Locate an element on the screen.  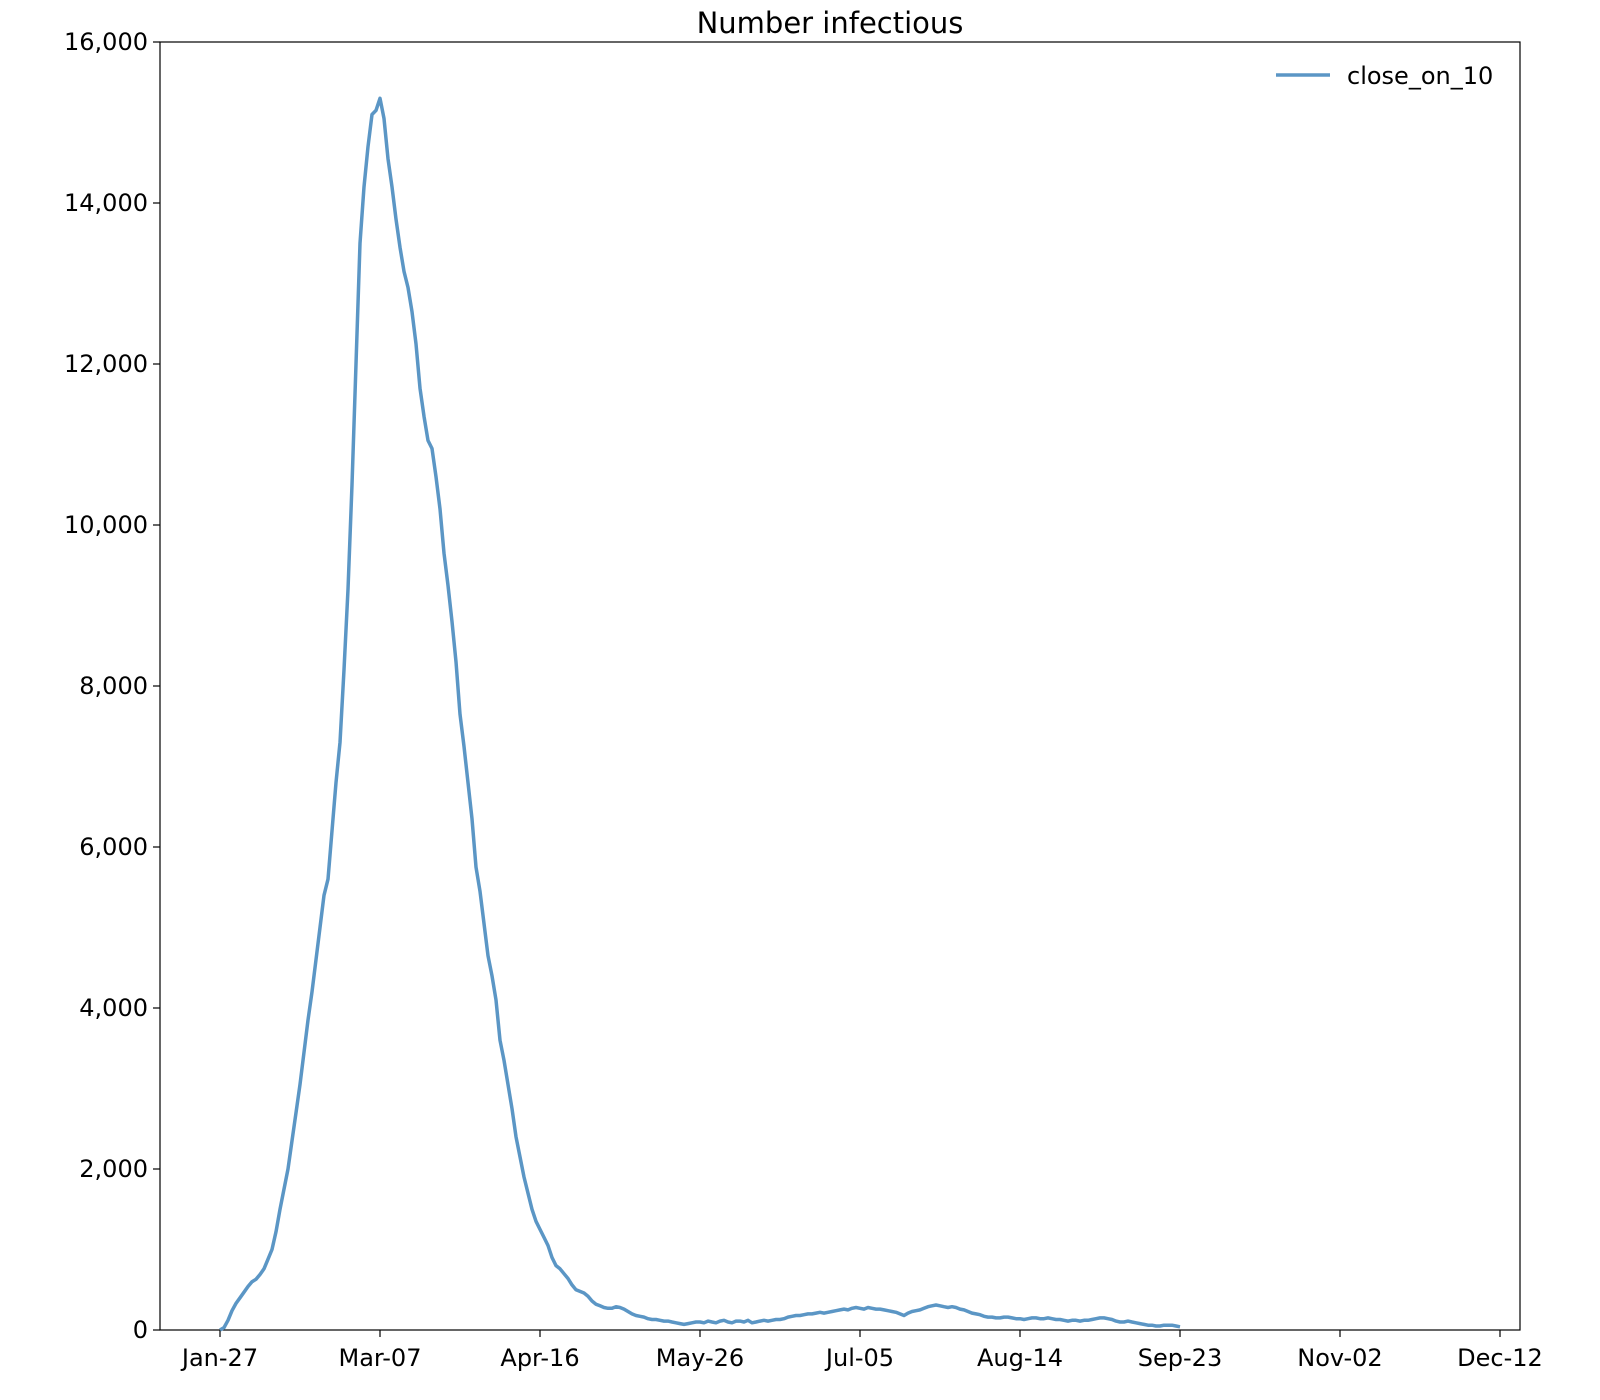
legend-label-close-on-10: close_on_10 is located at coordinates (1420, 76).